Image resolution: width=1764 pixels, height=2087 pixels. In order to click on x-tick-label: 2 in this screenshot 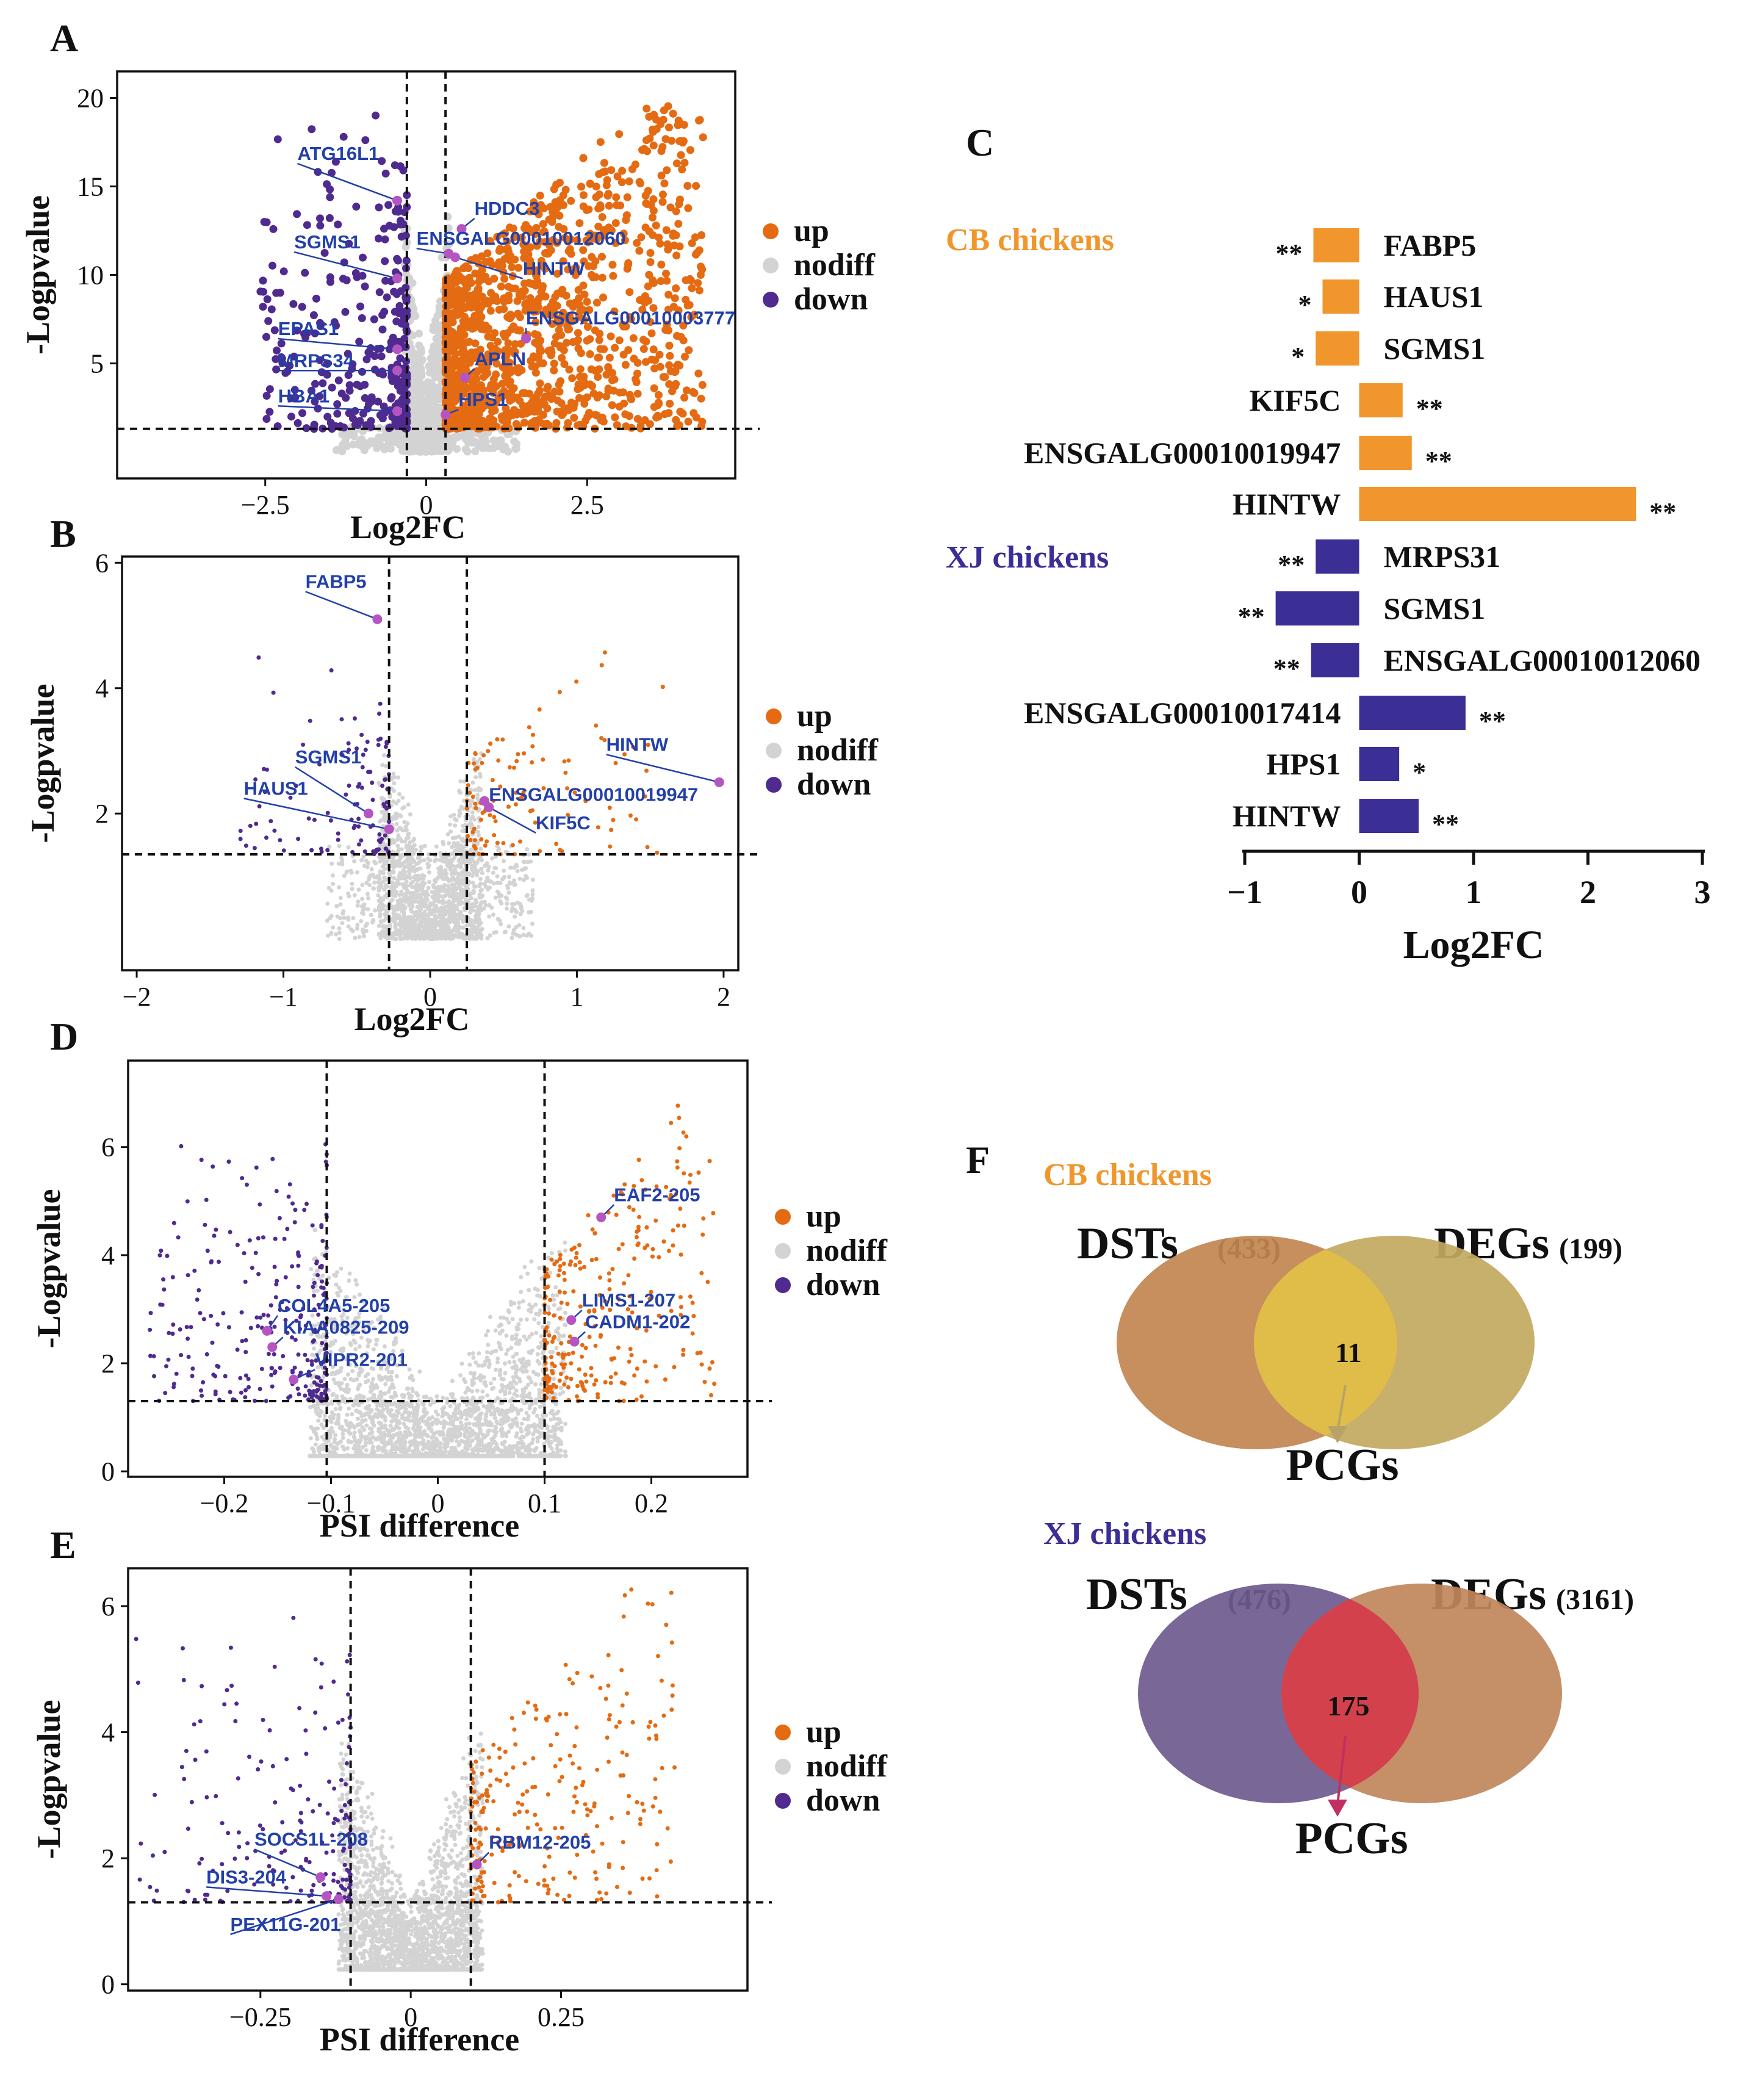, I will do `click(723, 997)`.